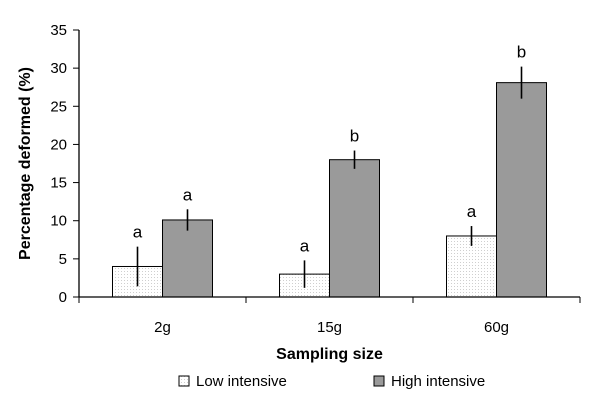 The image size is (600, 401). I want to click on bar-high-60g, so click(521, 190).